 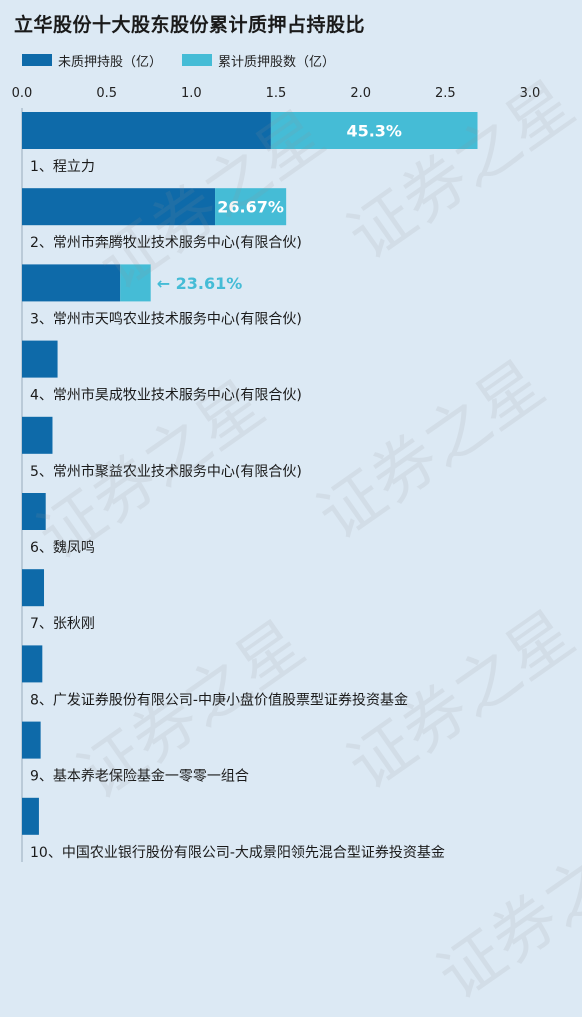 I want to click on x-tick-label: 1.5, so click(x=276, y=93).